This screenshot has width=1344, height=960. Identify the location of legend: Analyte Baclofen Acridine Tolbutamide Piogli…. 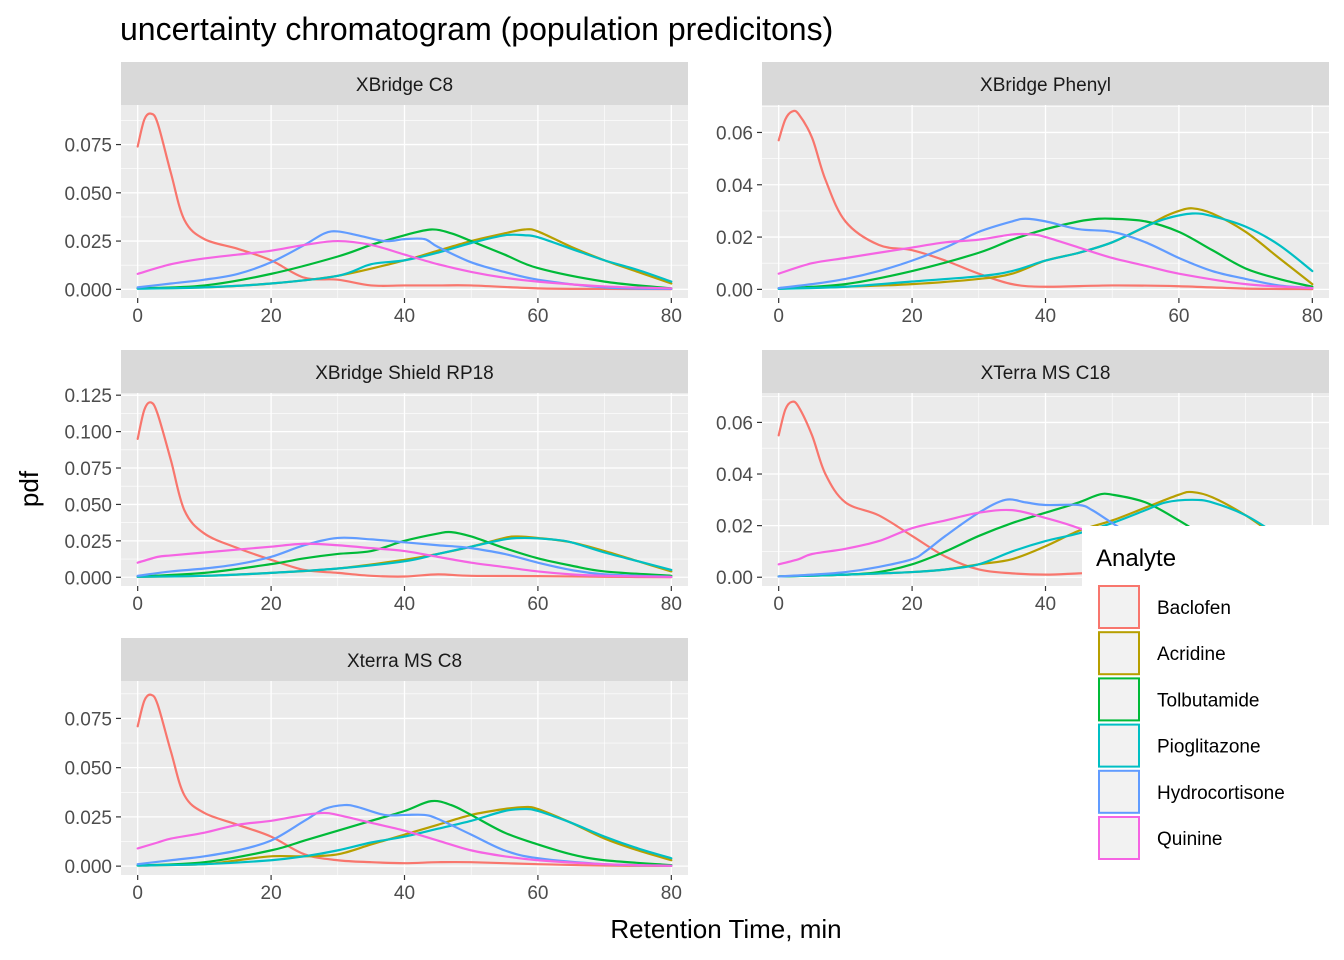
(1213, 699).